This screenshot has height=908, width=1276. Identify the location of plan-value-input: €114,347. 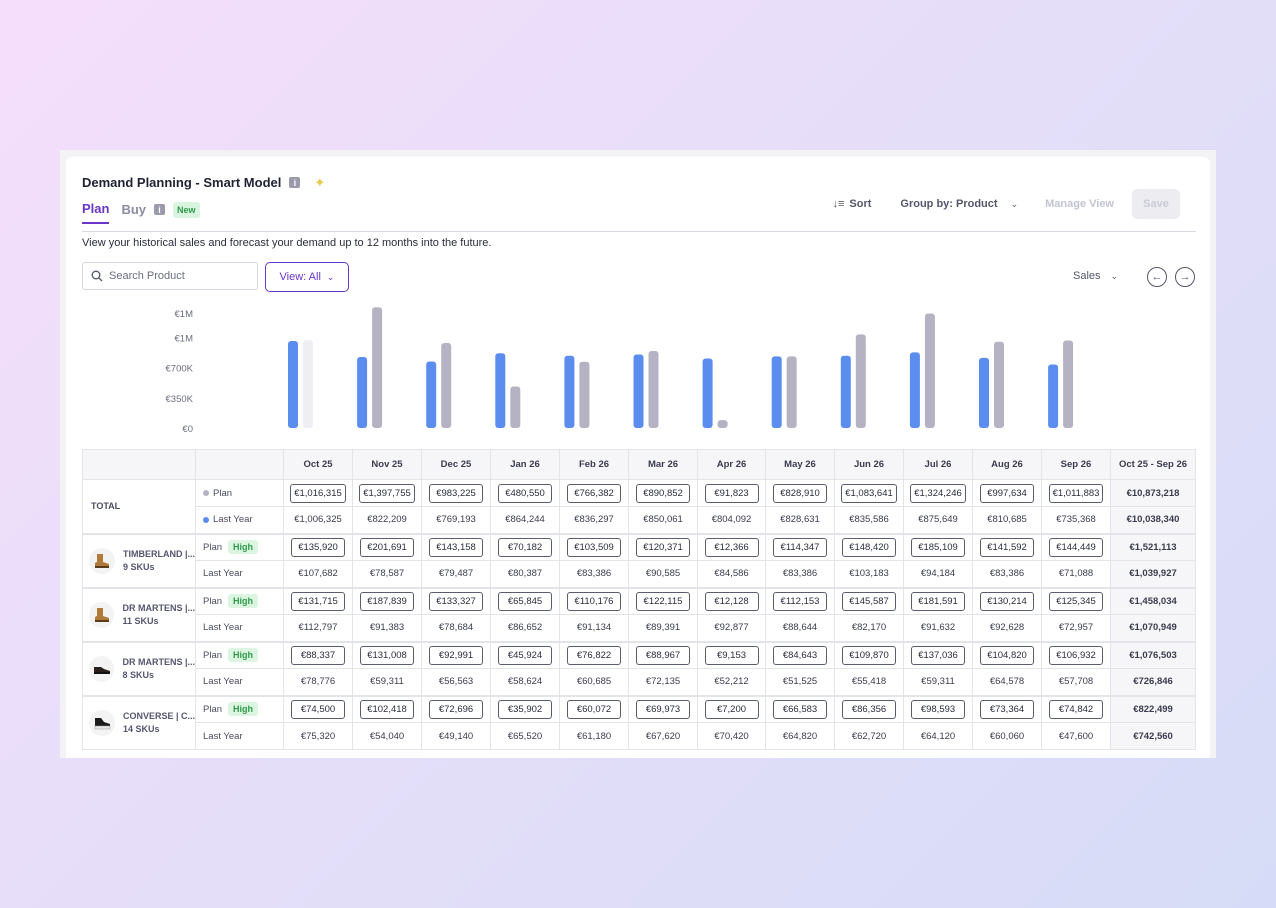
(800, 547).